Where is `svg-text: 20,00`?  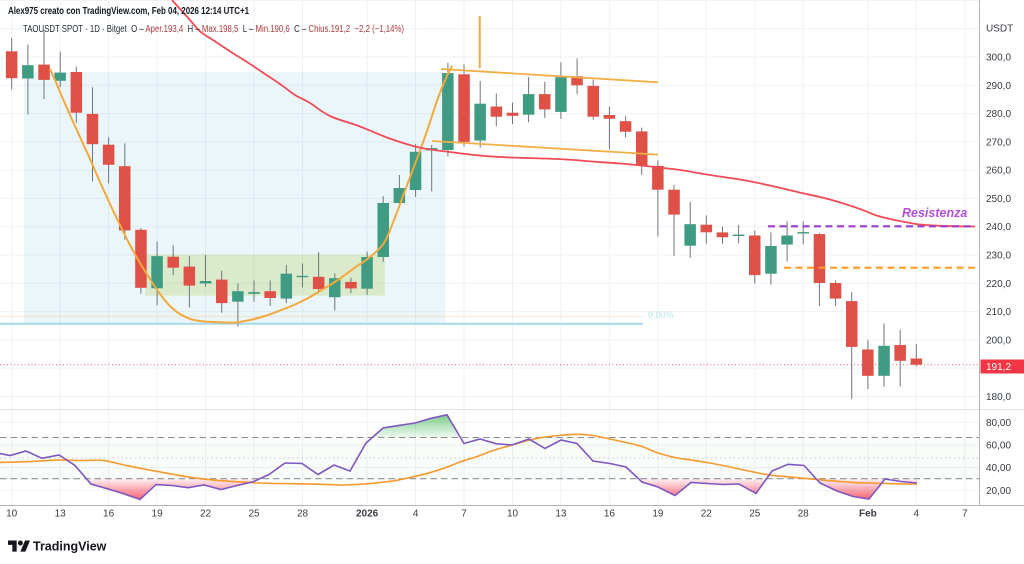 svg-text: 20,00 is located at coordinates (998, 491).